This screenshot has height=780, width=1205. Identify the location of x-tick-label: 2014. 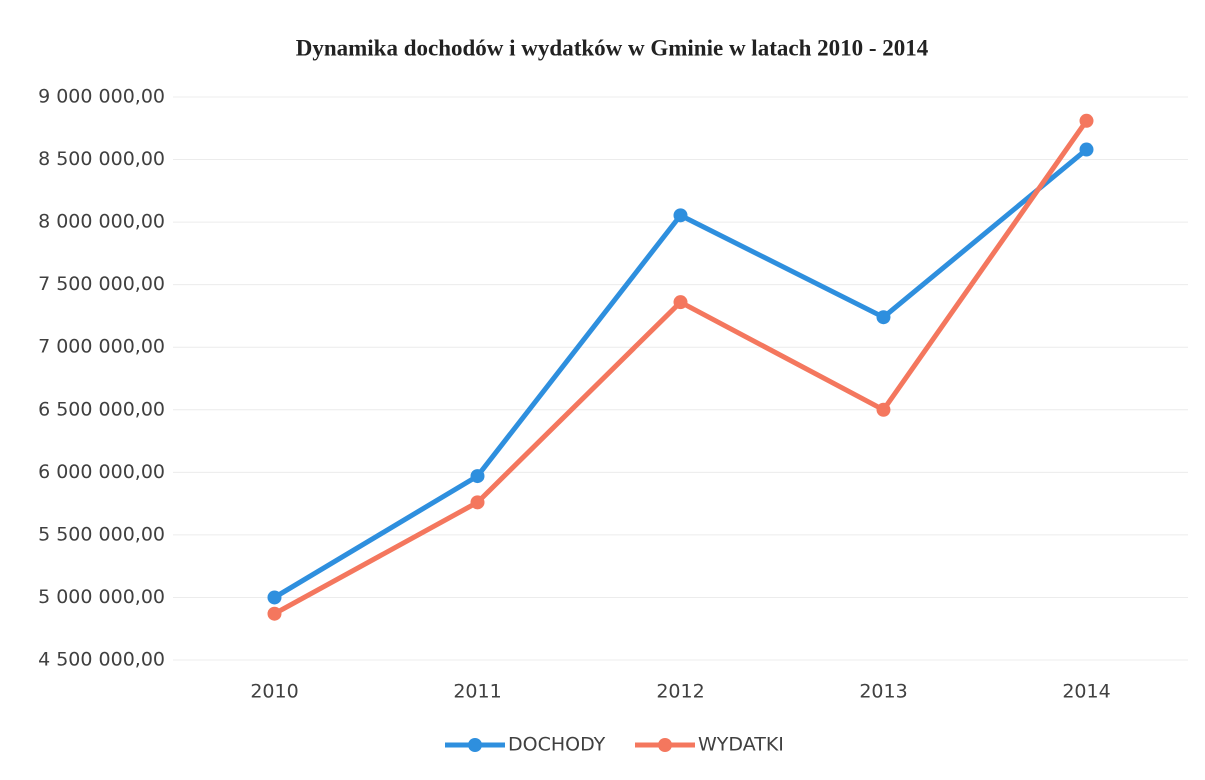
(1086, 692).